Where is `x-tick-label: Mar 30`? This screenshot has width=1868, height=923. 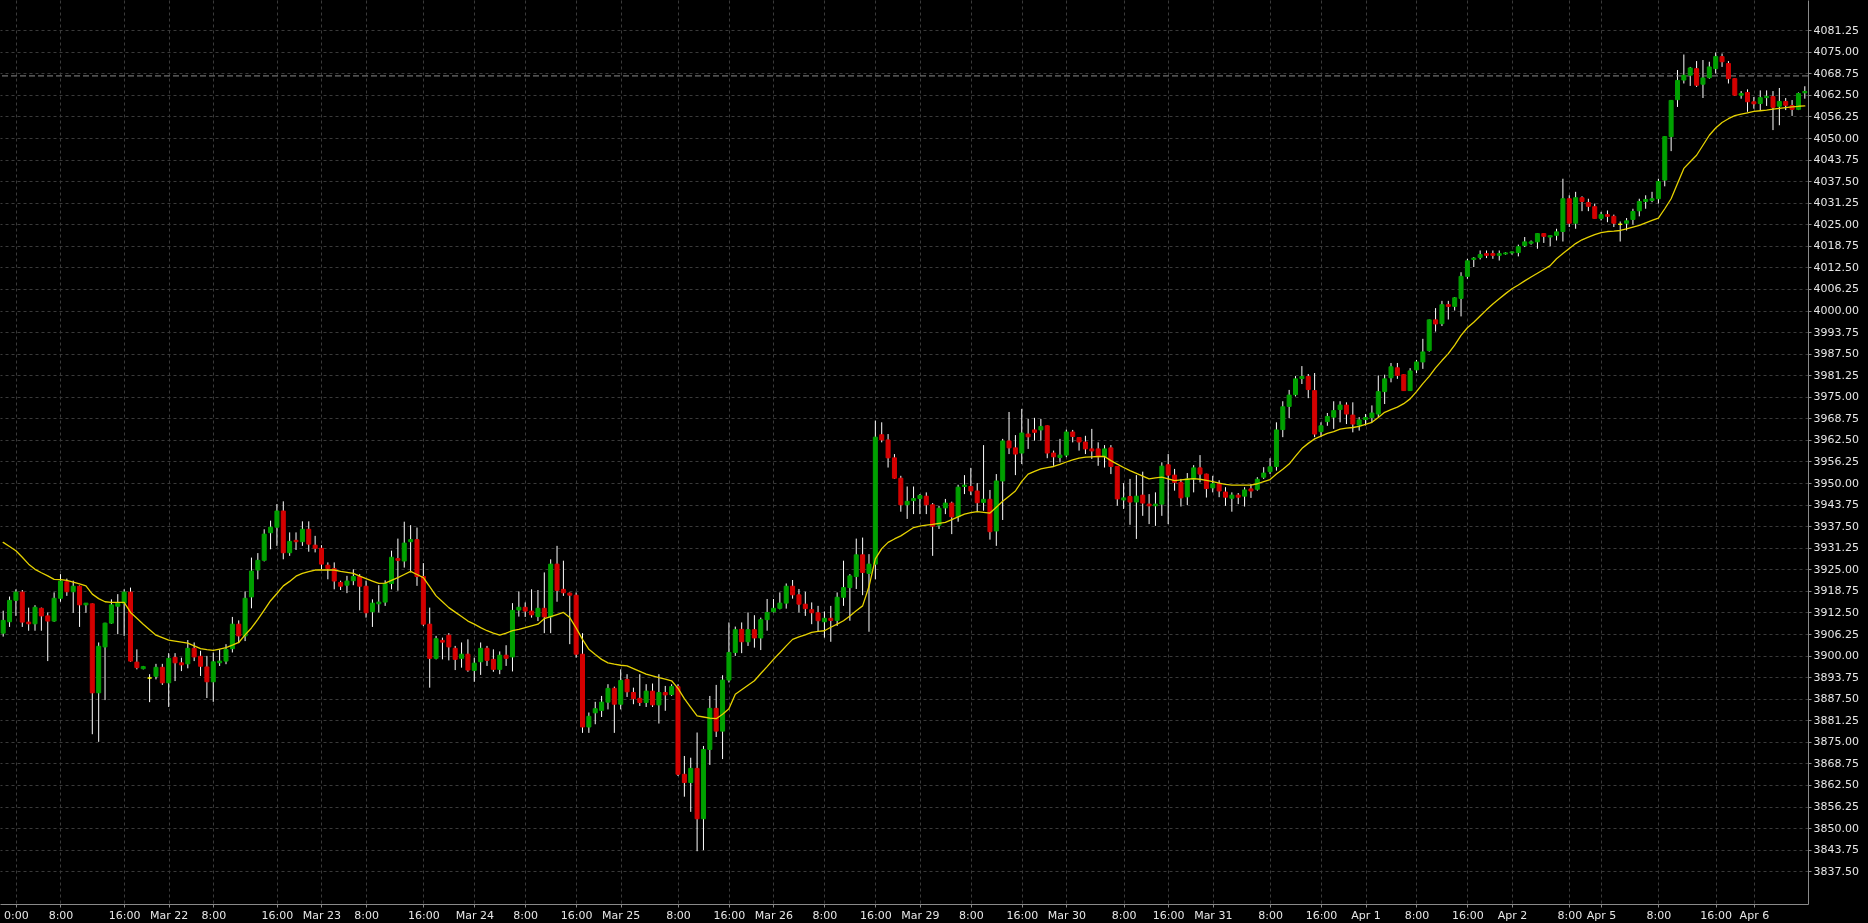
x-tick-label: Mar 30 is located at coordinates (1066, 915).